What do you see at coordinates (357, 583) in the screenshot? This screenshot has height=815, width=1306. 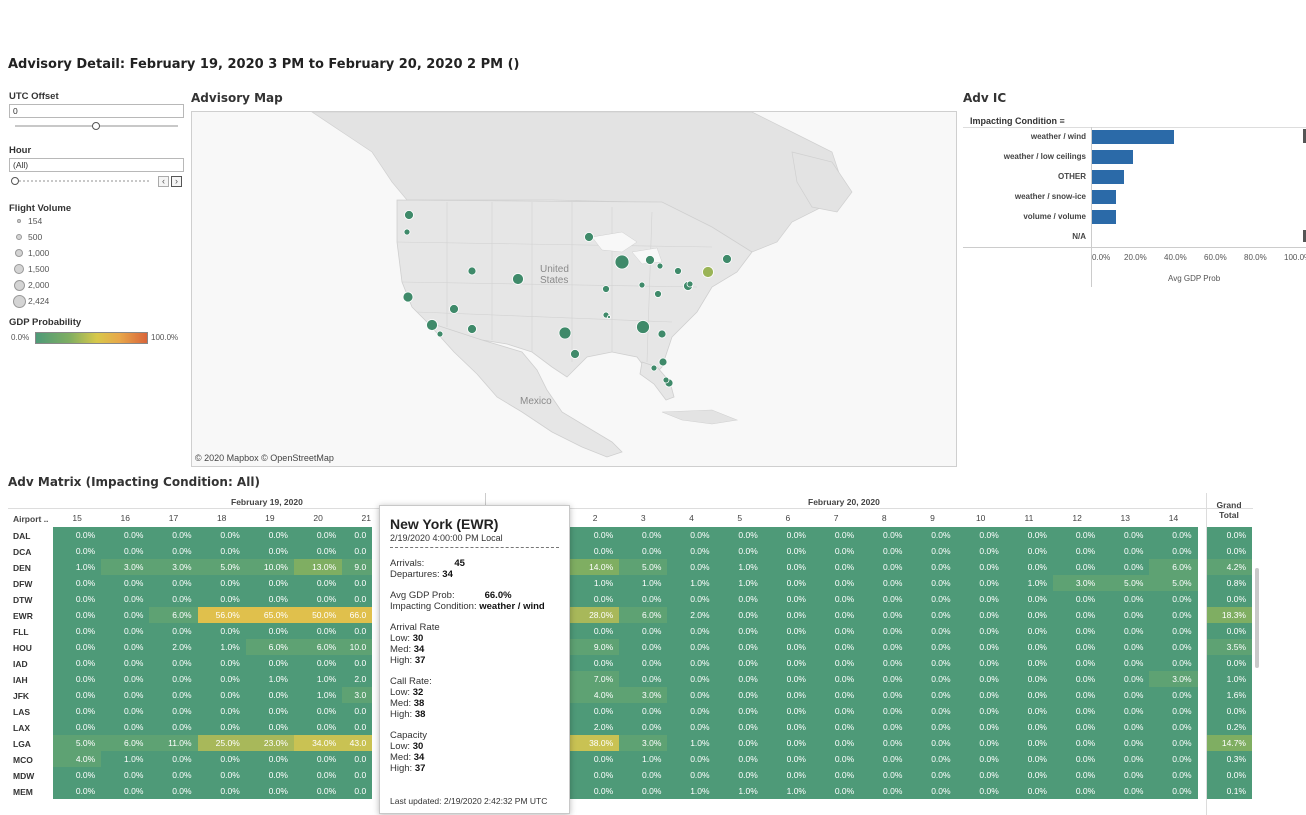 I see `matrix-cell: 0.0` at bounding box center [357, 583].